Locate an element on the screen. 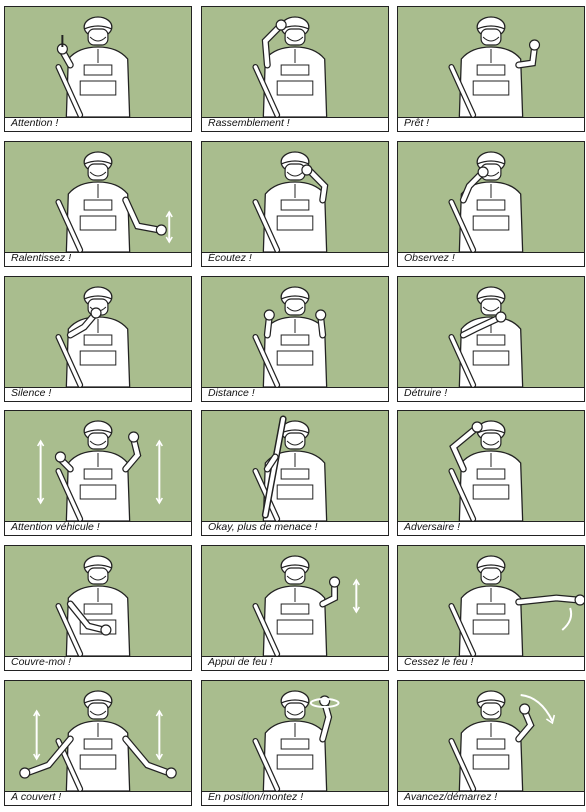 The height and width of the screenshot is (812, 586). signal-panel: Écoutez ! is located at coordinates (295, 204).